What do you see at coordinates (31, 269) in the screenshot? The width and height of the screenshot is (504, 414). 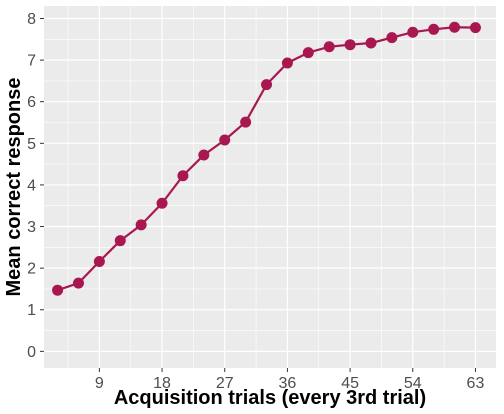 I see `y-tick-label: 2` at bounding box center [31, 269].